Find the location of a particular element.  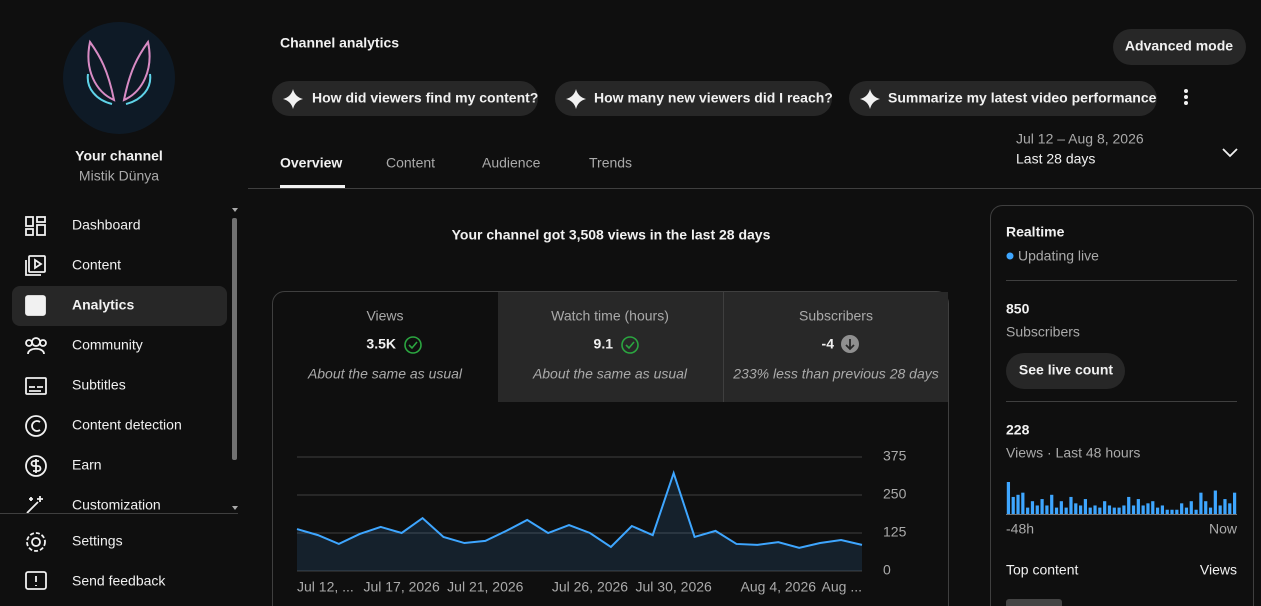

live-count-label: See live count is located at coordinates (1066, 370).